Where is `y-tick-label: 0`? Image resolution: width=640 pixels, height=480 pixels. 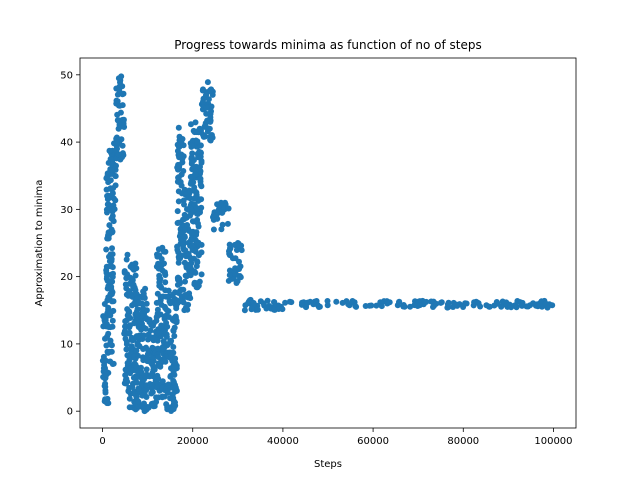 y-tick-label: 0 is located at coordinates (70, 412).